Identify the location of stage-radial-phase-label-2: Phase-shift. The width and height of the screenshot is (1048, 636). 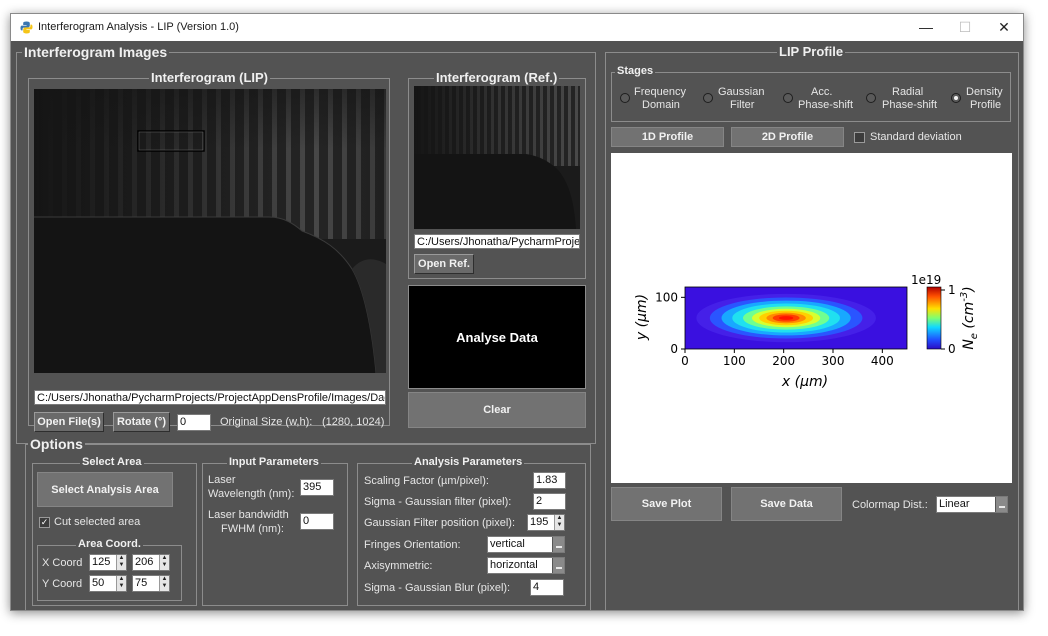
(910, 105).